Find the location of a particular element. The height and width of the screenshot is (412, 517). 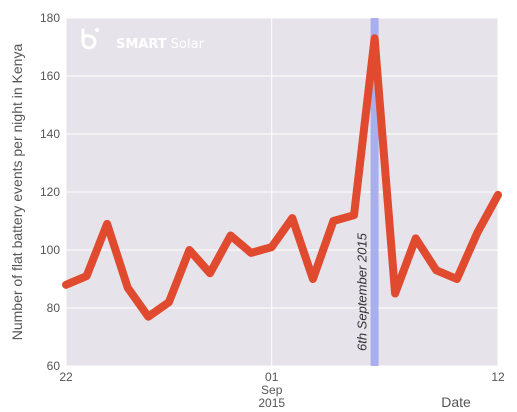

brand-watermark: SMART Solar is located at coordinates (143, 40).